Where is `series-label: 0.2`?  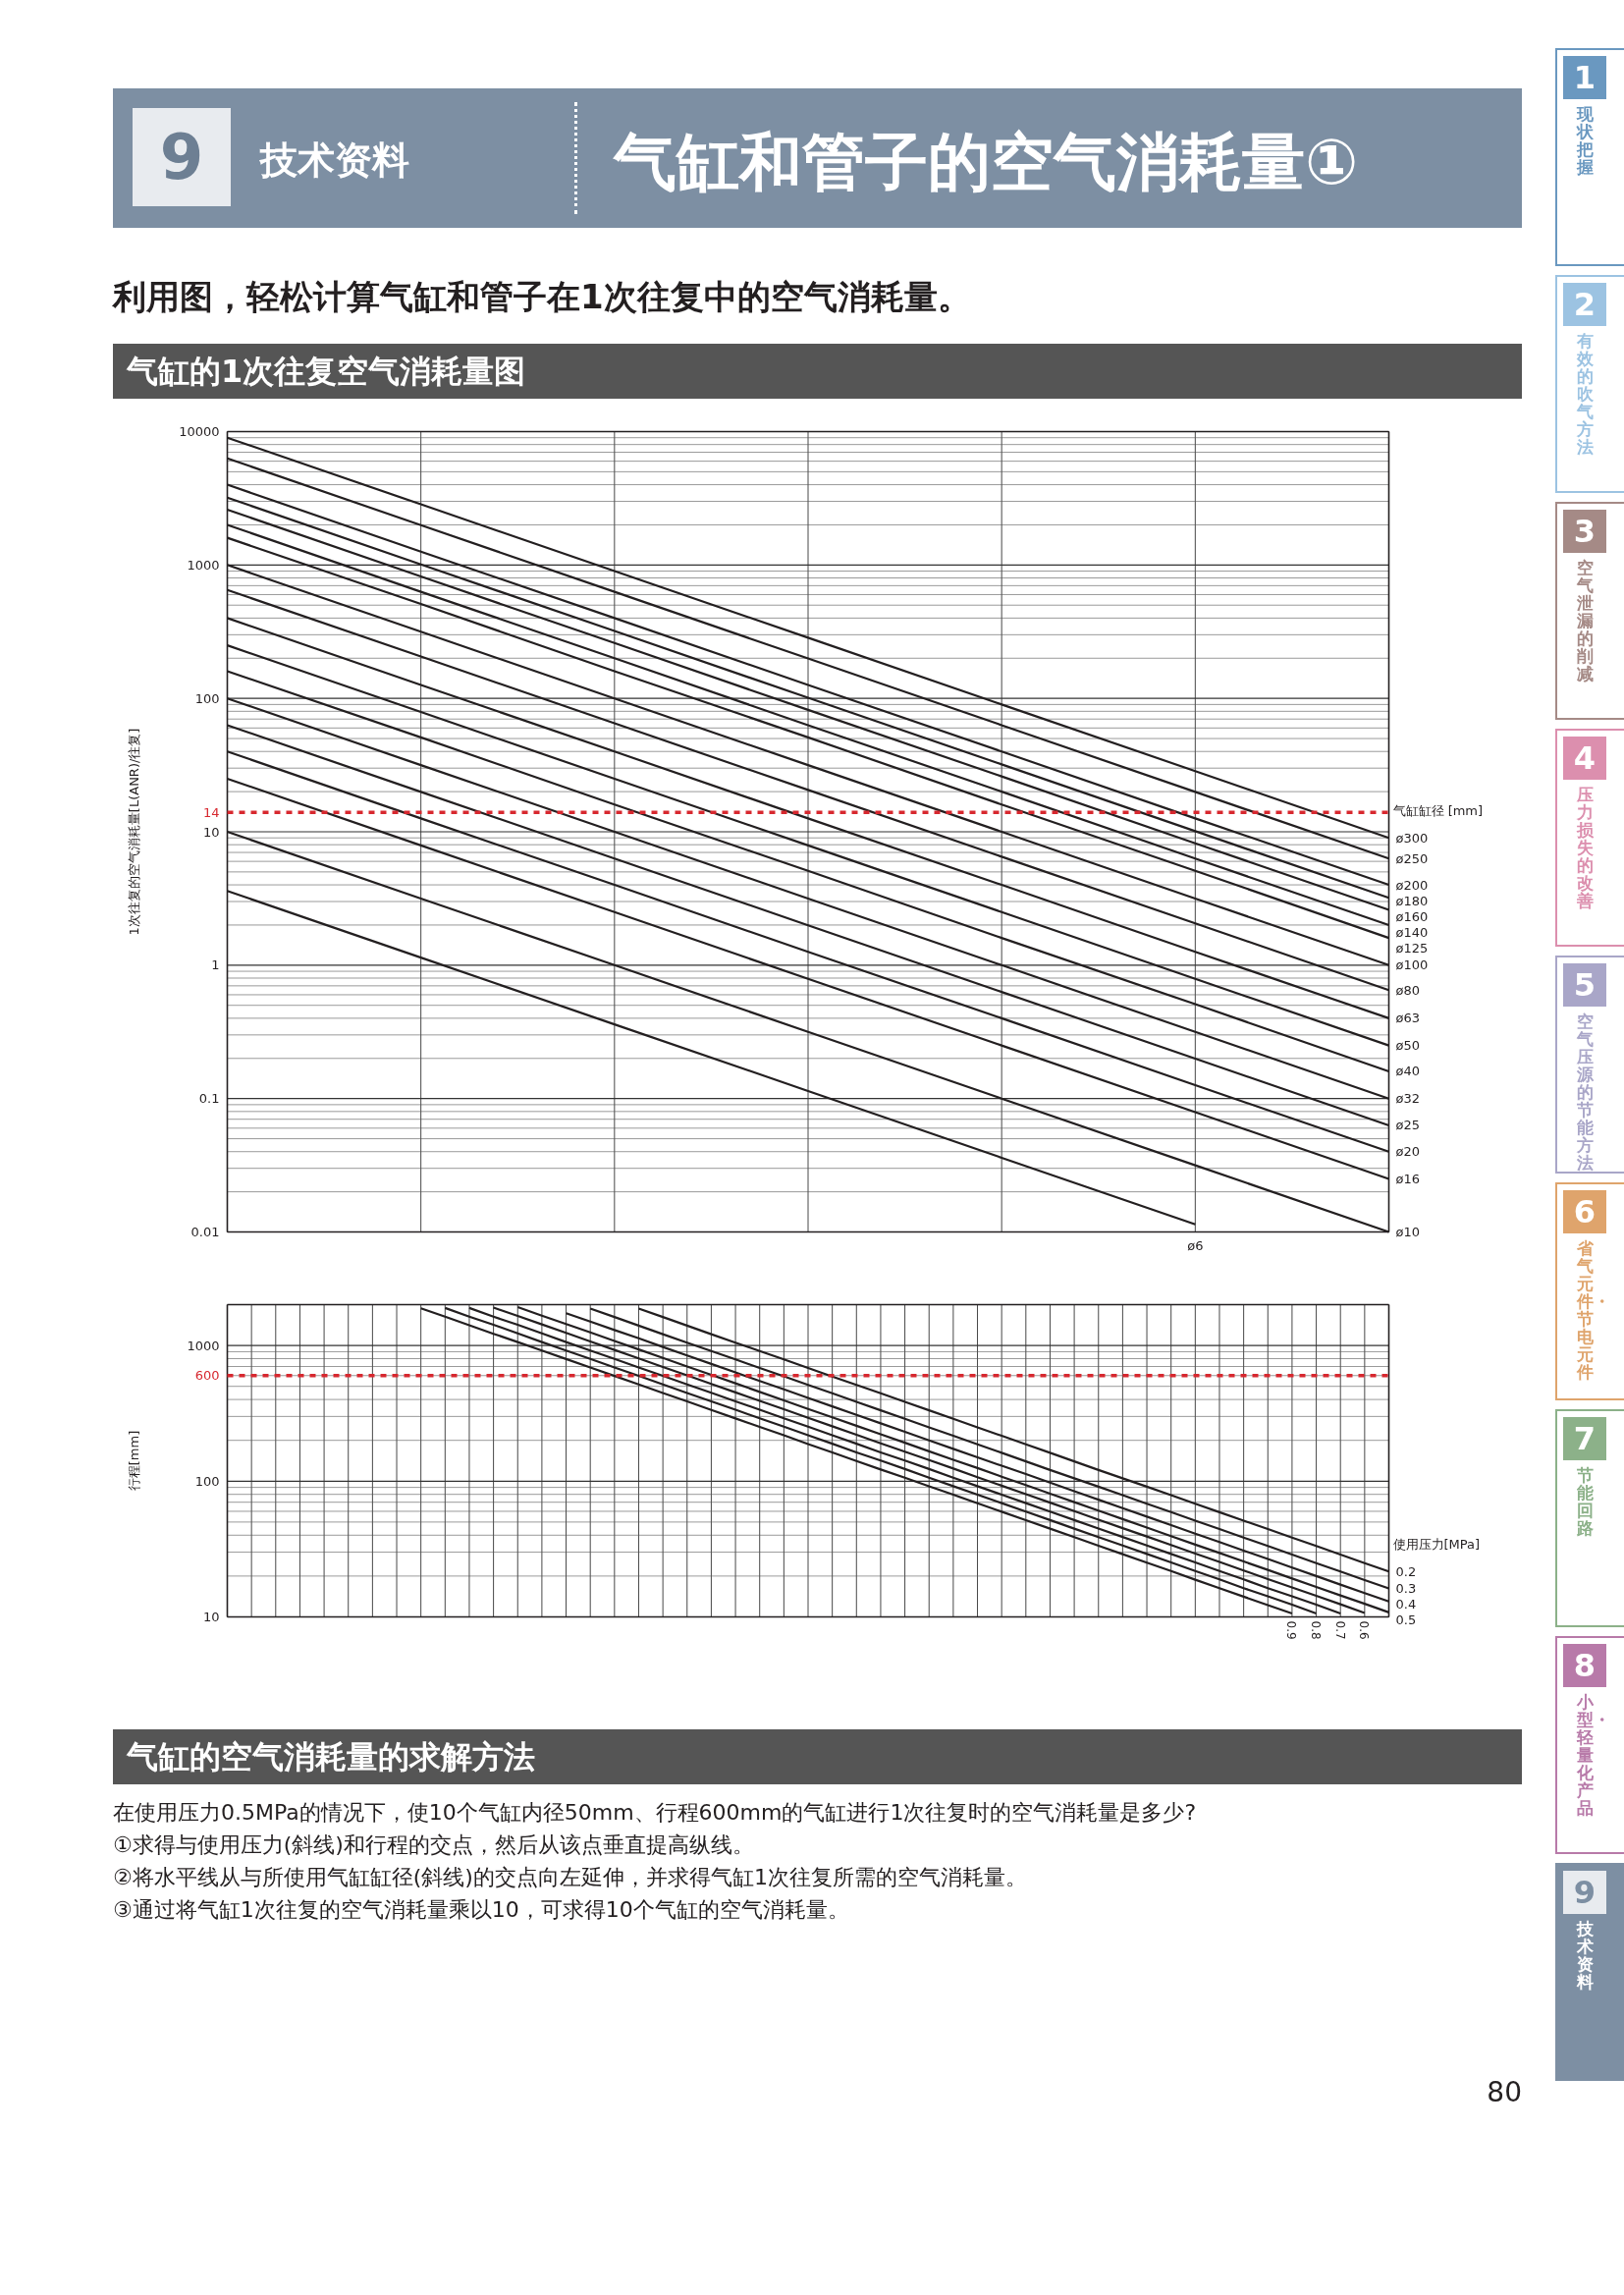
series-label: 0.2 is located at coordinates (1406, 1571).